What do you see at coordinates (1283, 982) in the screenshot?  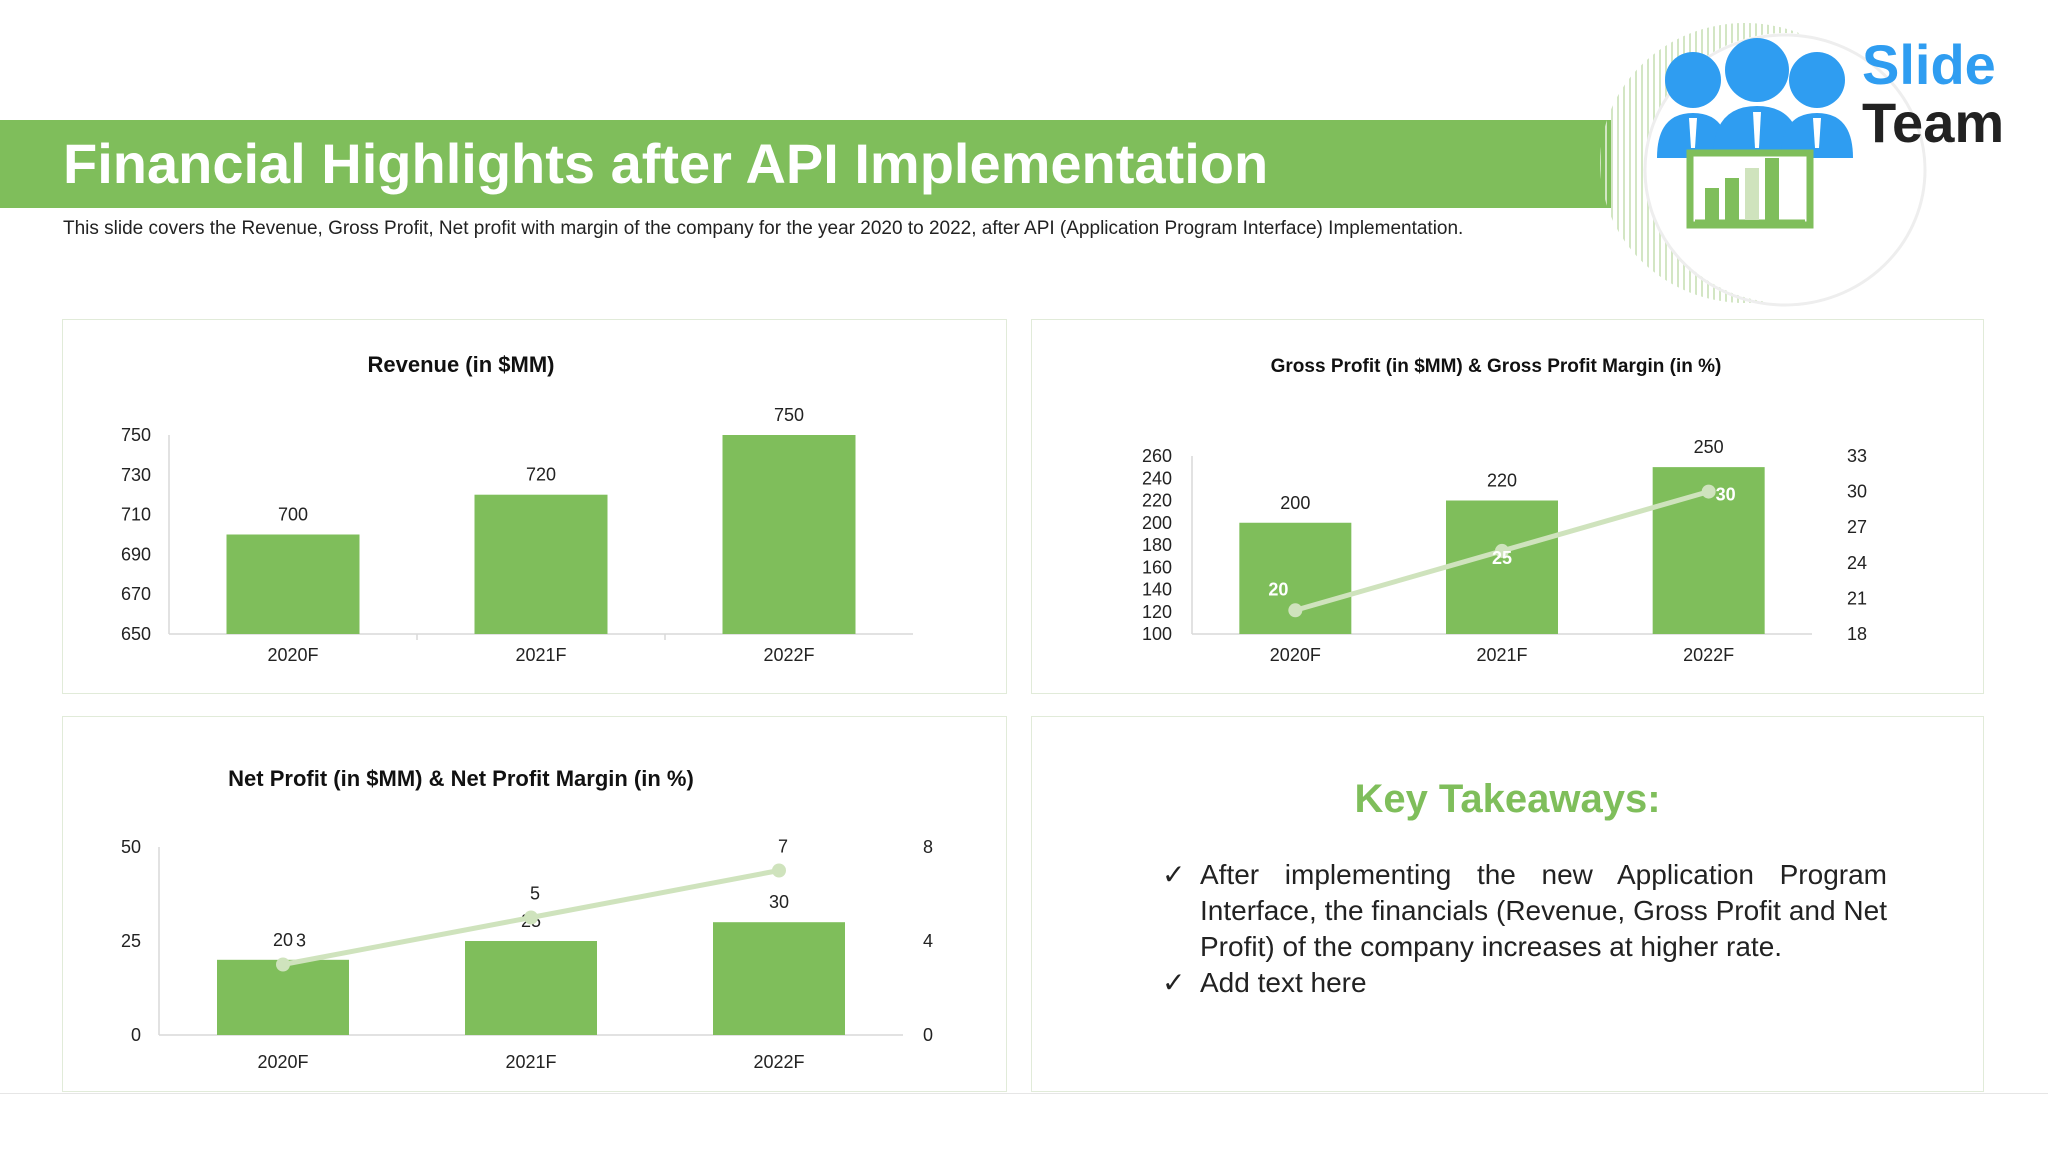 I see `takeaway-text: Add text here` at bounding box center [1283, 982].